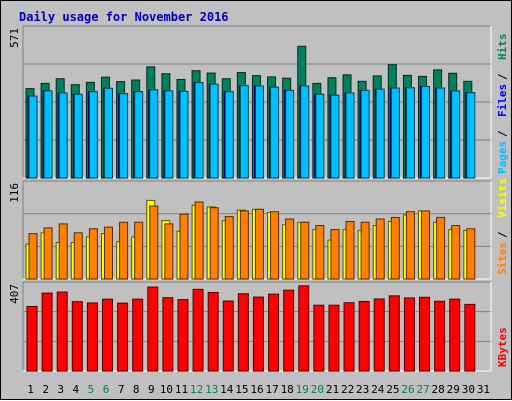  Describe the element at coordinates (347, 389) in the screenshot. I see `x-tick-label: 22` at that location.